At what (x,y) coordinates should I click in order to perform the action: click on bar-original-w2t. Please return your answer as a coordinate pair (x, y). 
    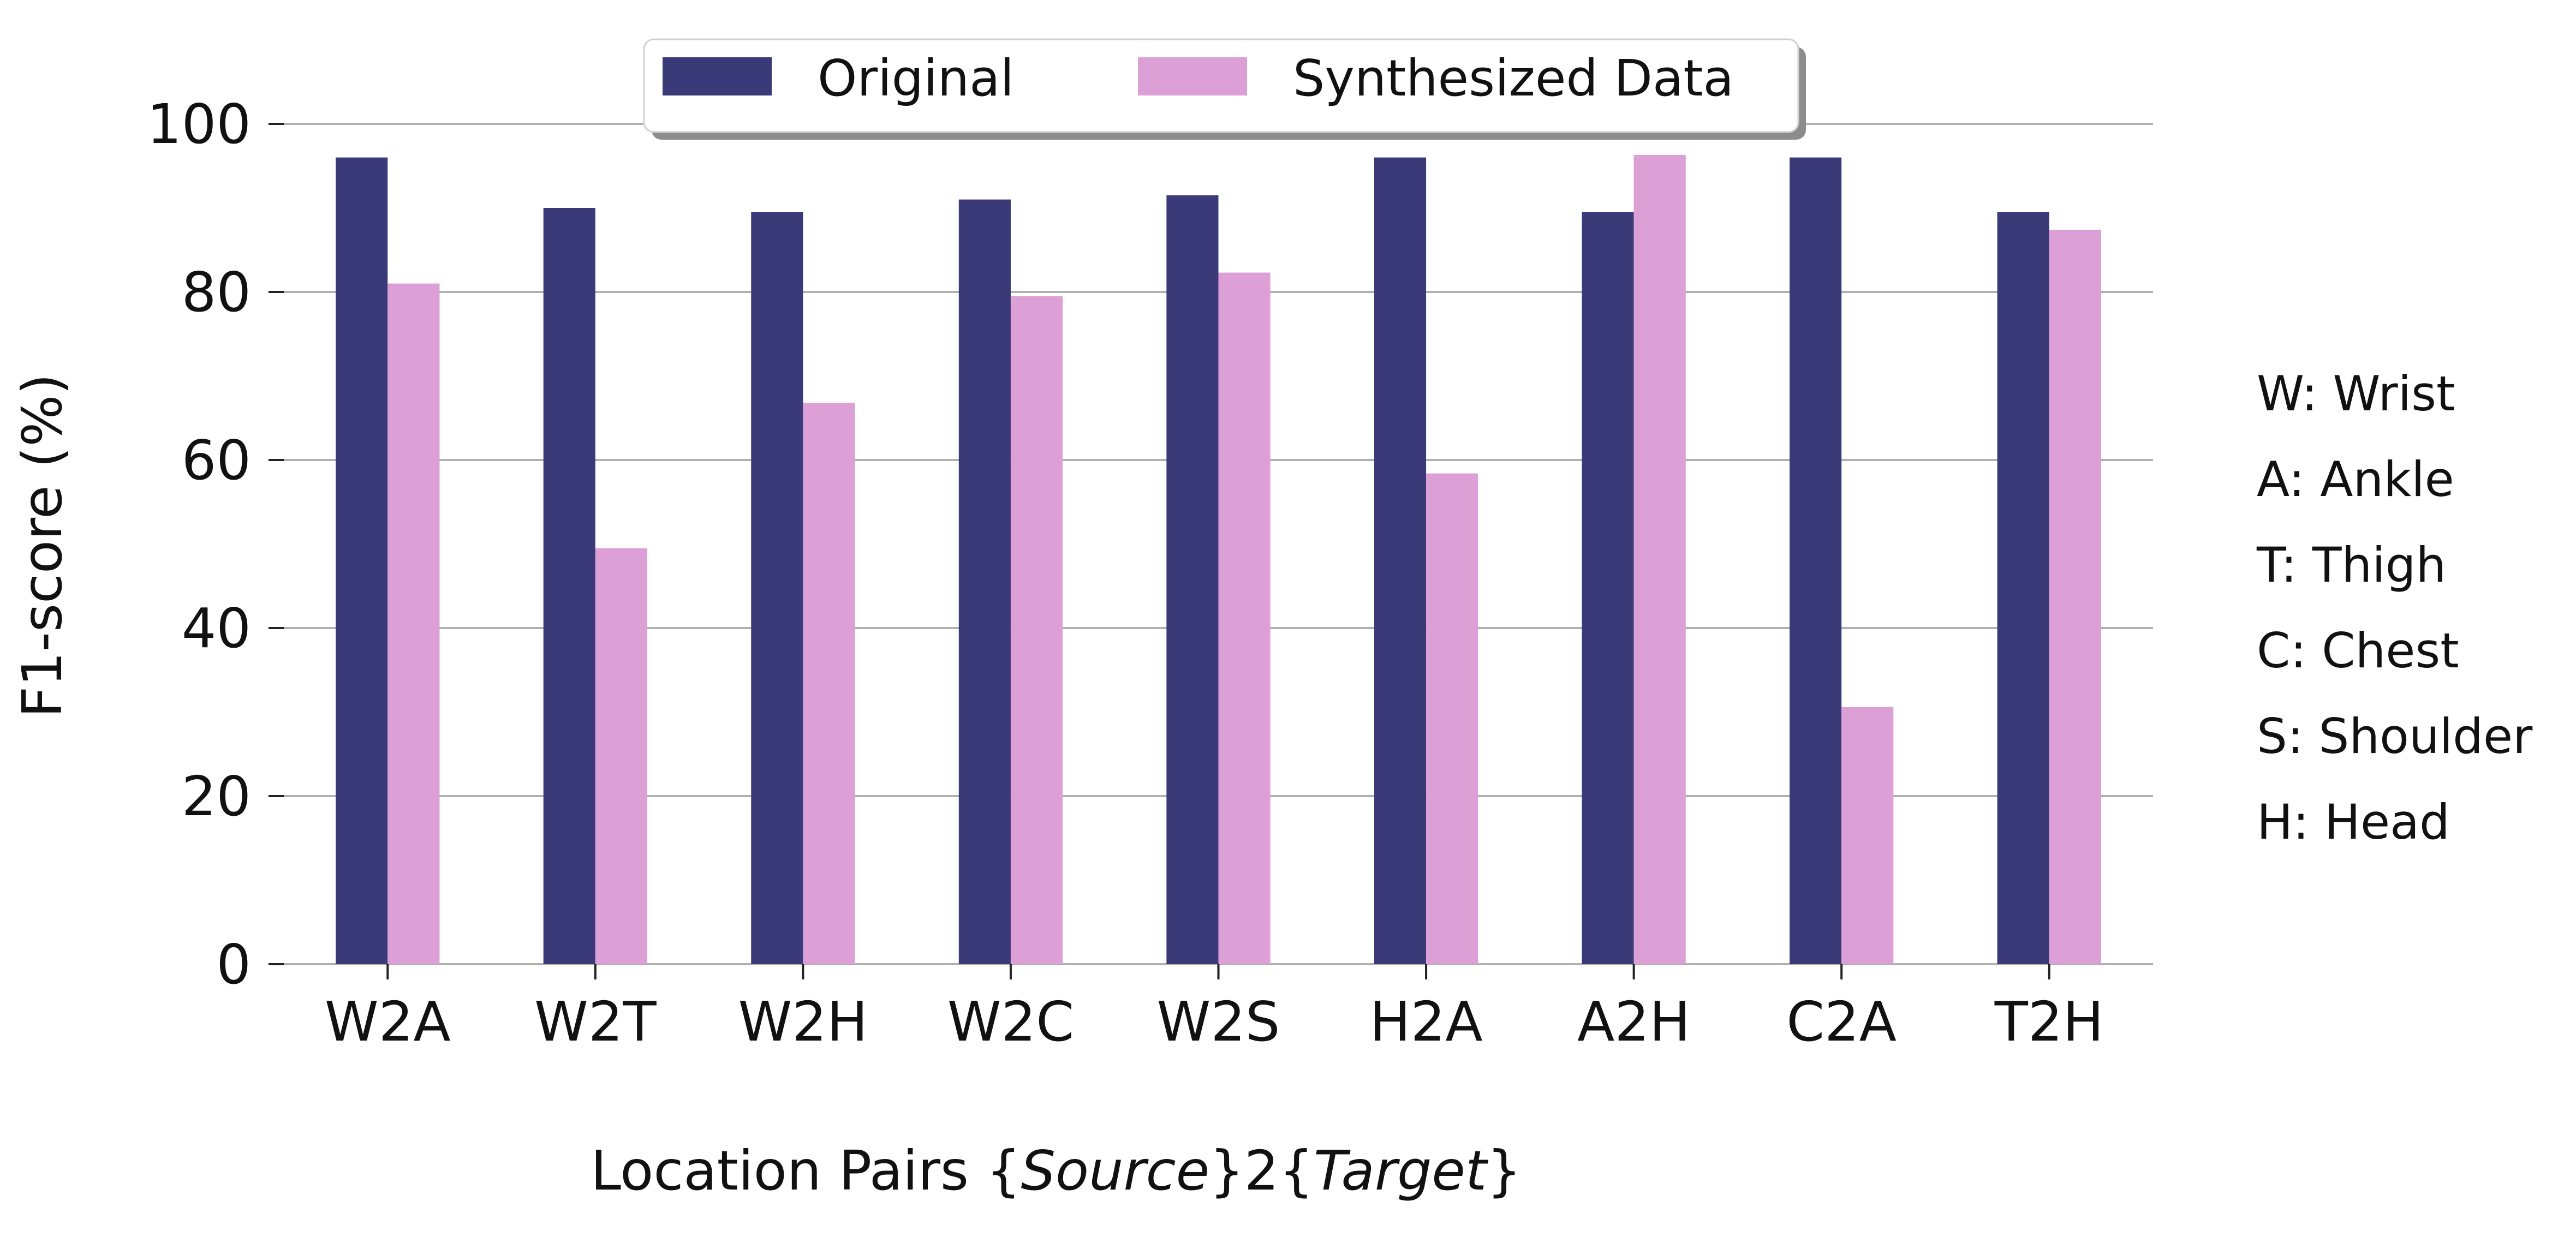
    Looking at the image, I should click on (569, 586).